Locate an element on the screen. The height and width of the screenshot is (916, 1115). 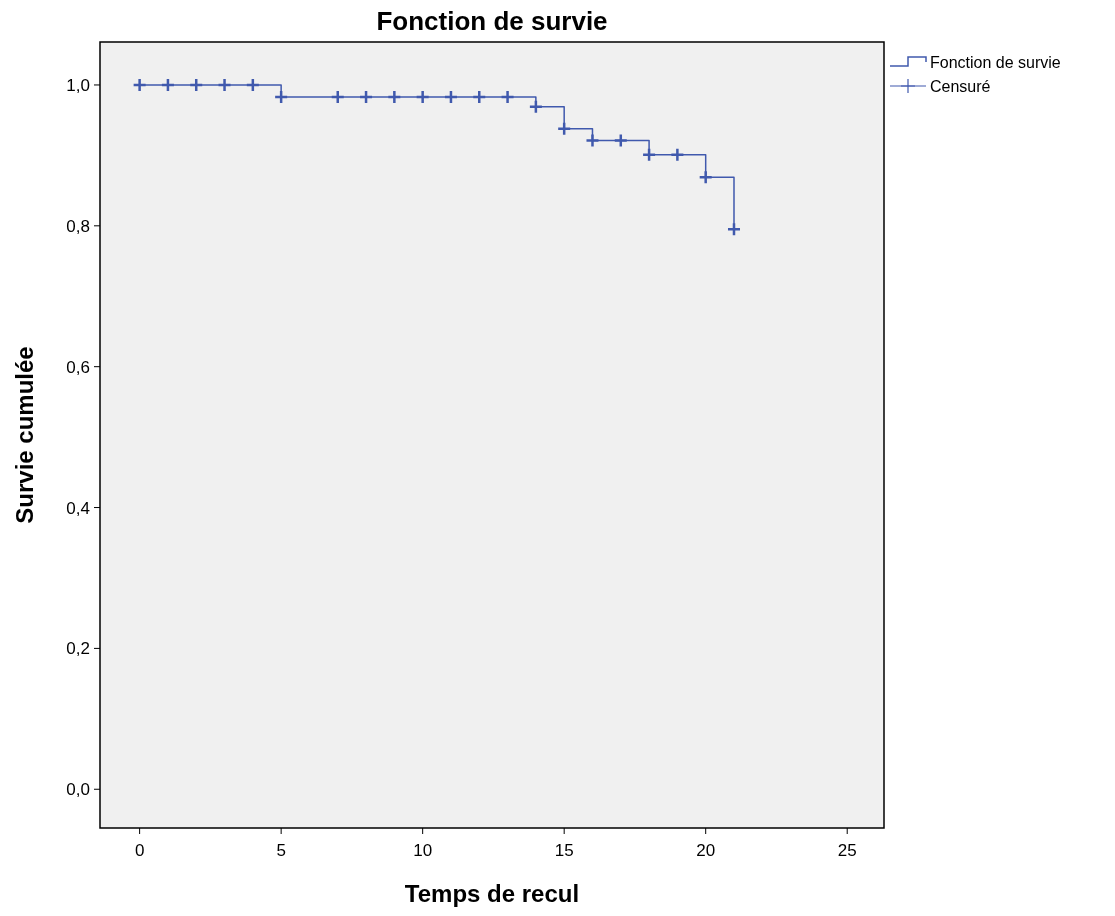
y-tick-label: 0,6 is located at coordinates (78, 367).